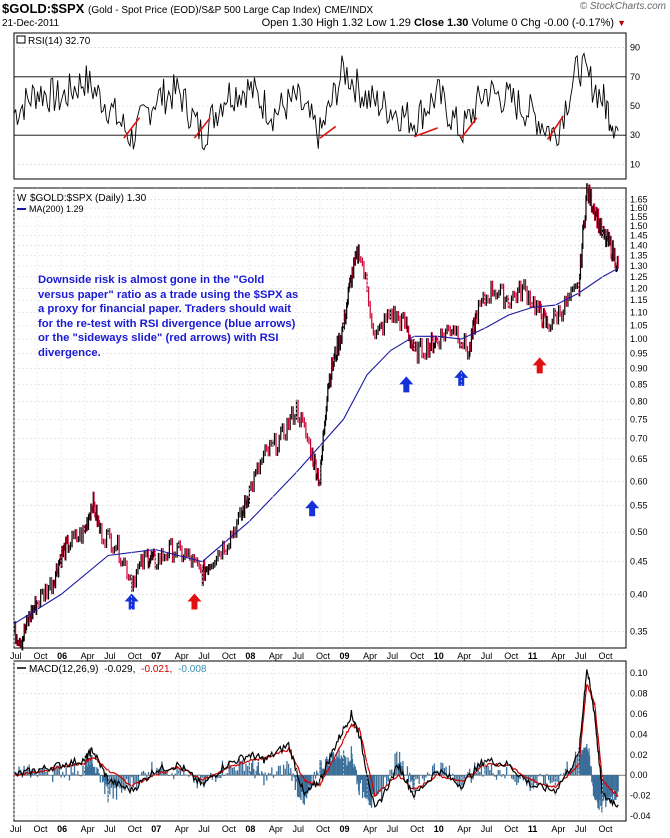 This screenshot has height=838, width=670. What do you see at coordinates (639, 714) in the screenshot?
I see `macd-tick-label: 0.06` at bounding box center [639, 714].